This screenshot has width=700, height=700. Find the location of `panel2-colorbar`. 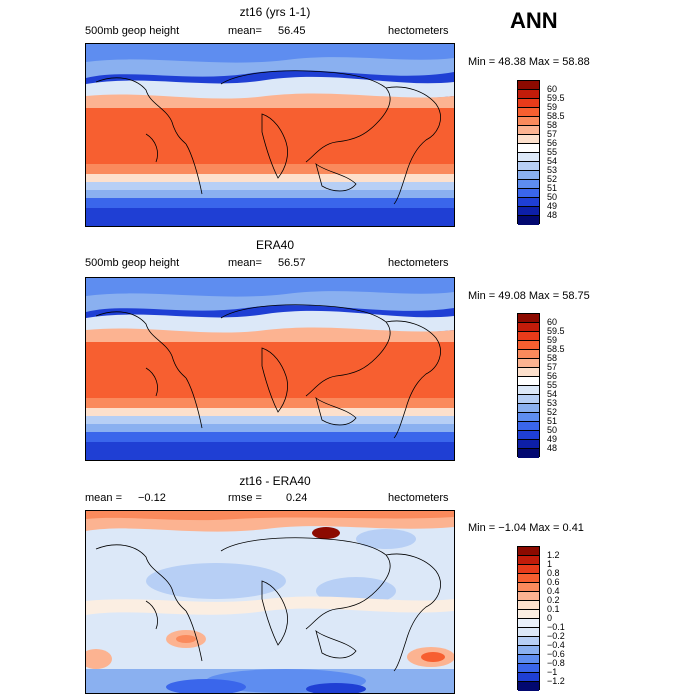

panel2-colorbar is located at coordinates (528, 385).